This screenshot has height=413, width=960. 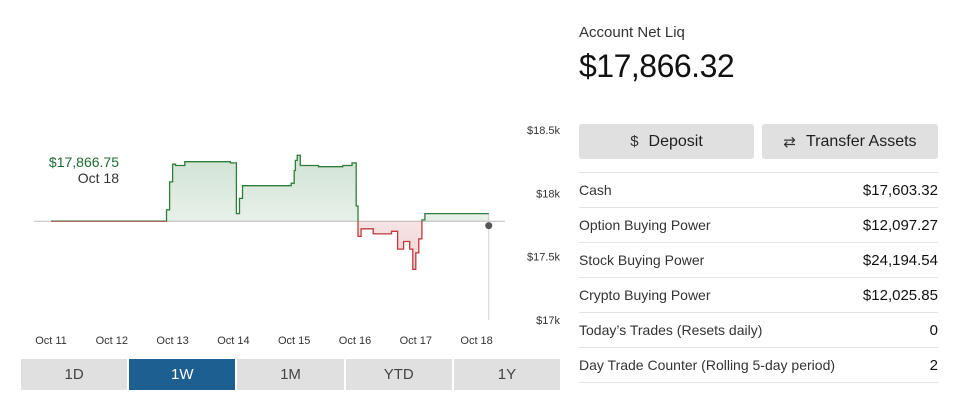 I want to click on x-tick-label: Oct 18, so click(x=476, y=341).